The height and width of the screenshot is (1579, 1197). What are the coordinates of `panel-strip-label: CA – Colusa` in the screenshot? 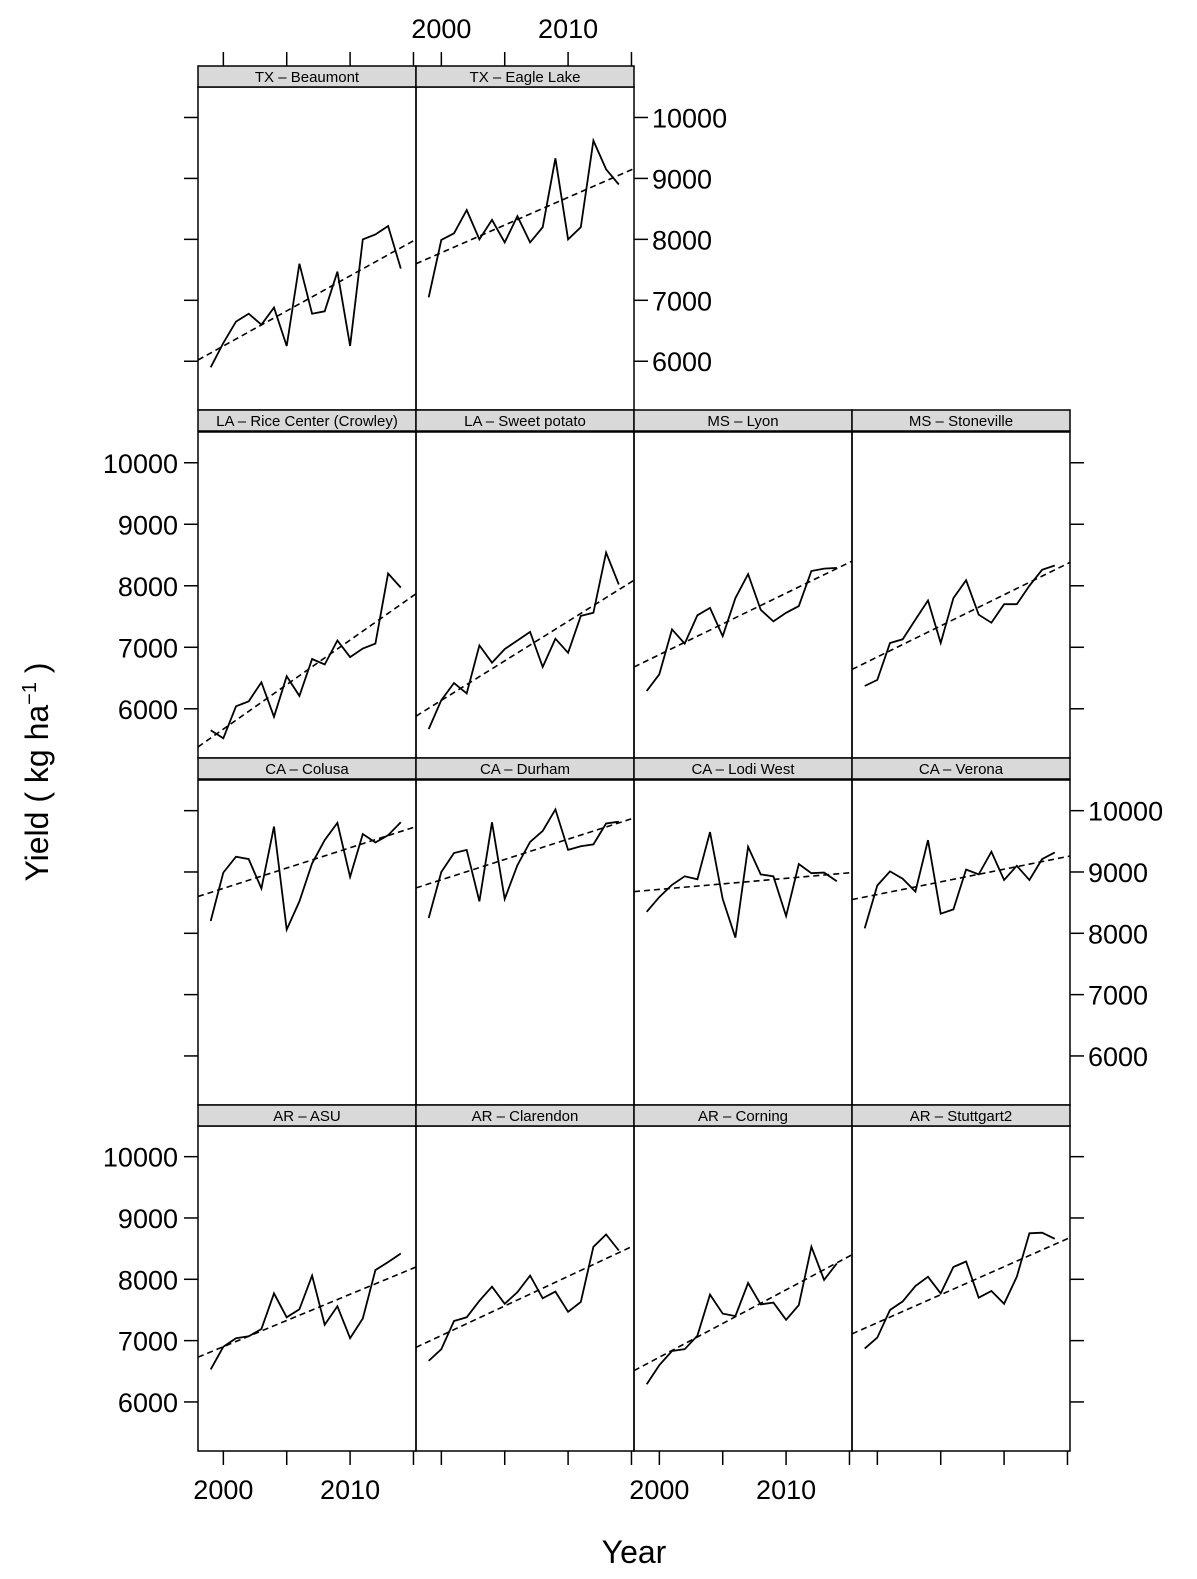 It's located at (307, 769).